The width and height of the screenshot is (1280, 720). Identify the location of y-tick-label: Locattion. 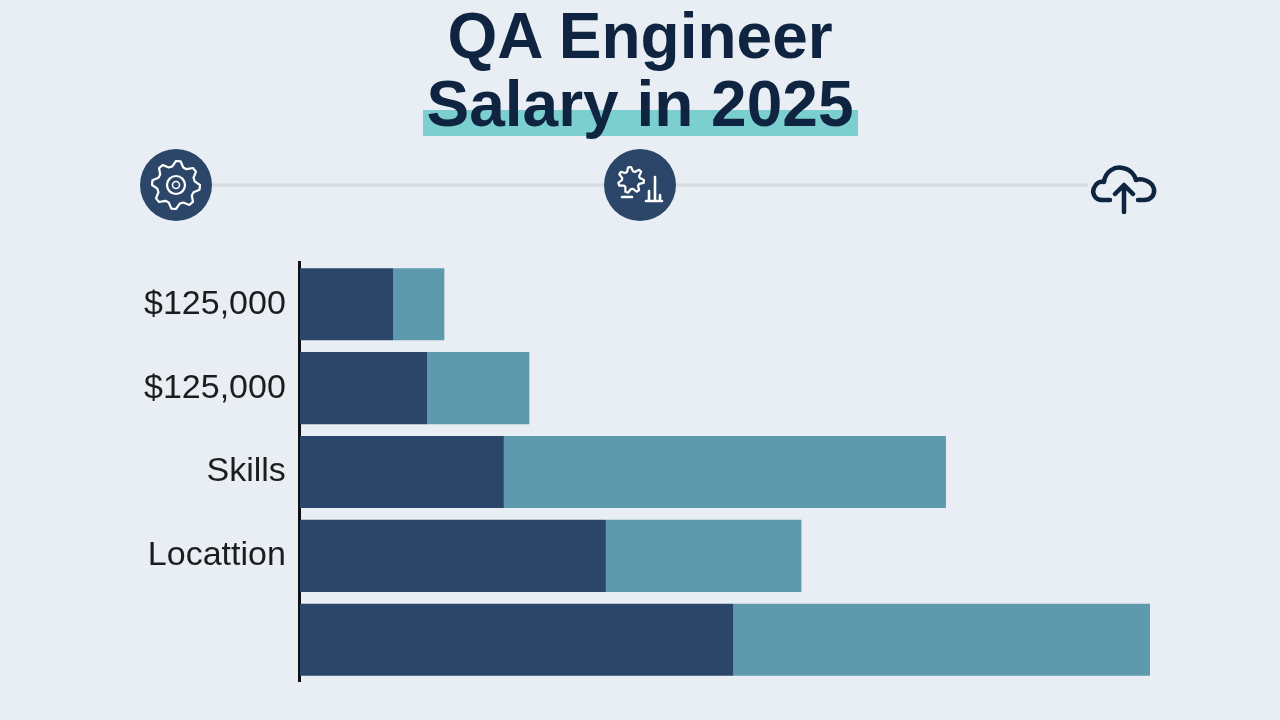
(216, 553).